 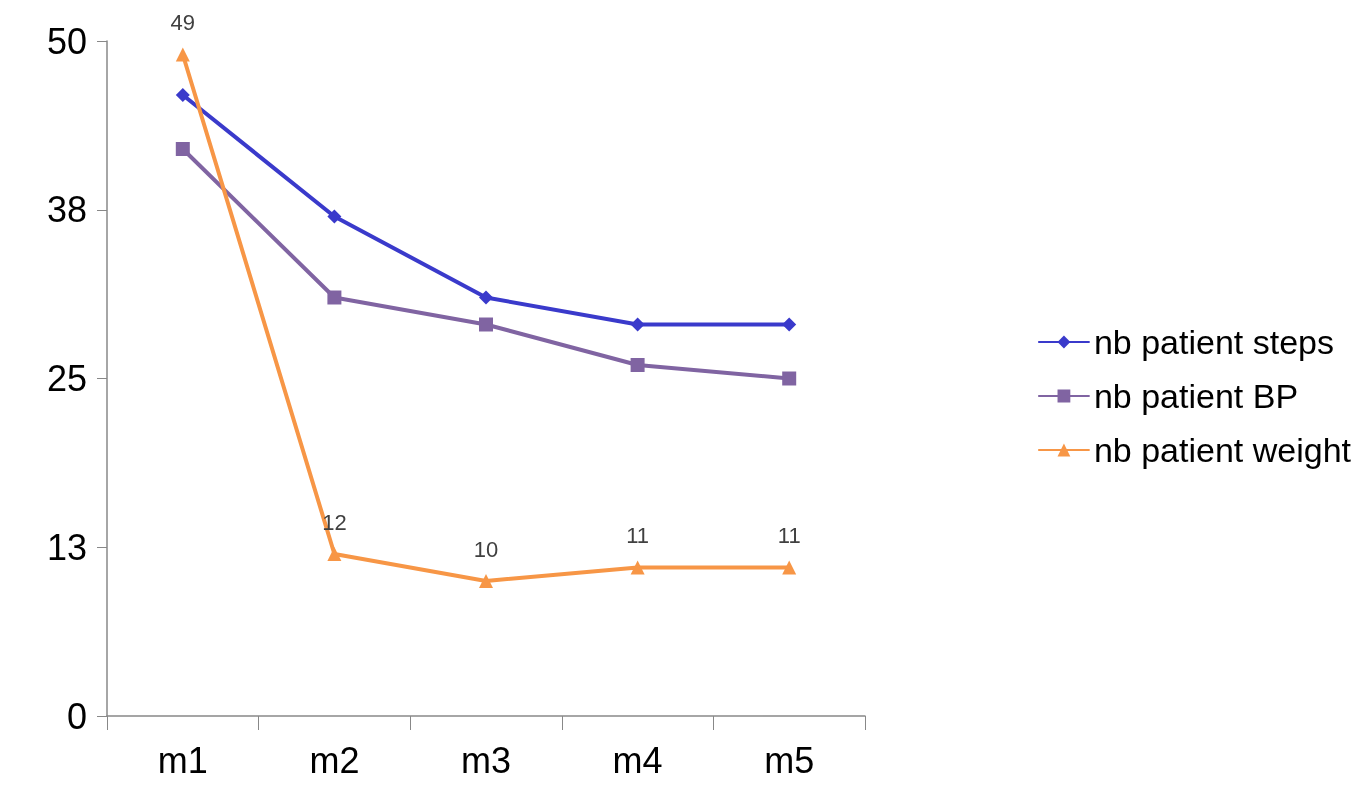 I want to click on y-tick-label: 50, so click(x=66, y=41).